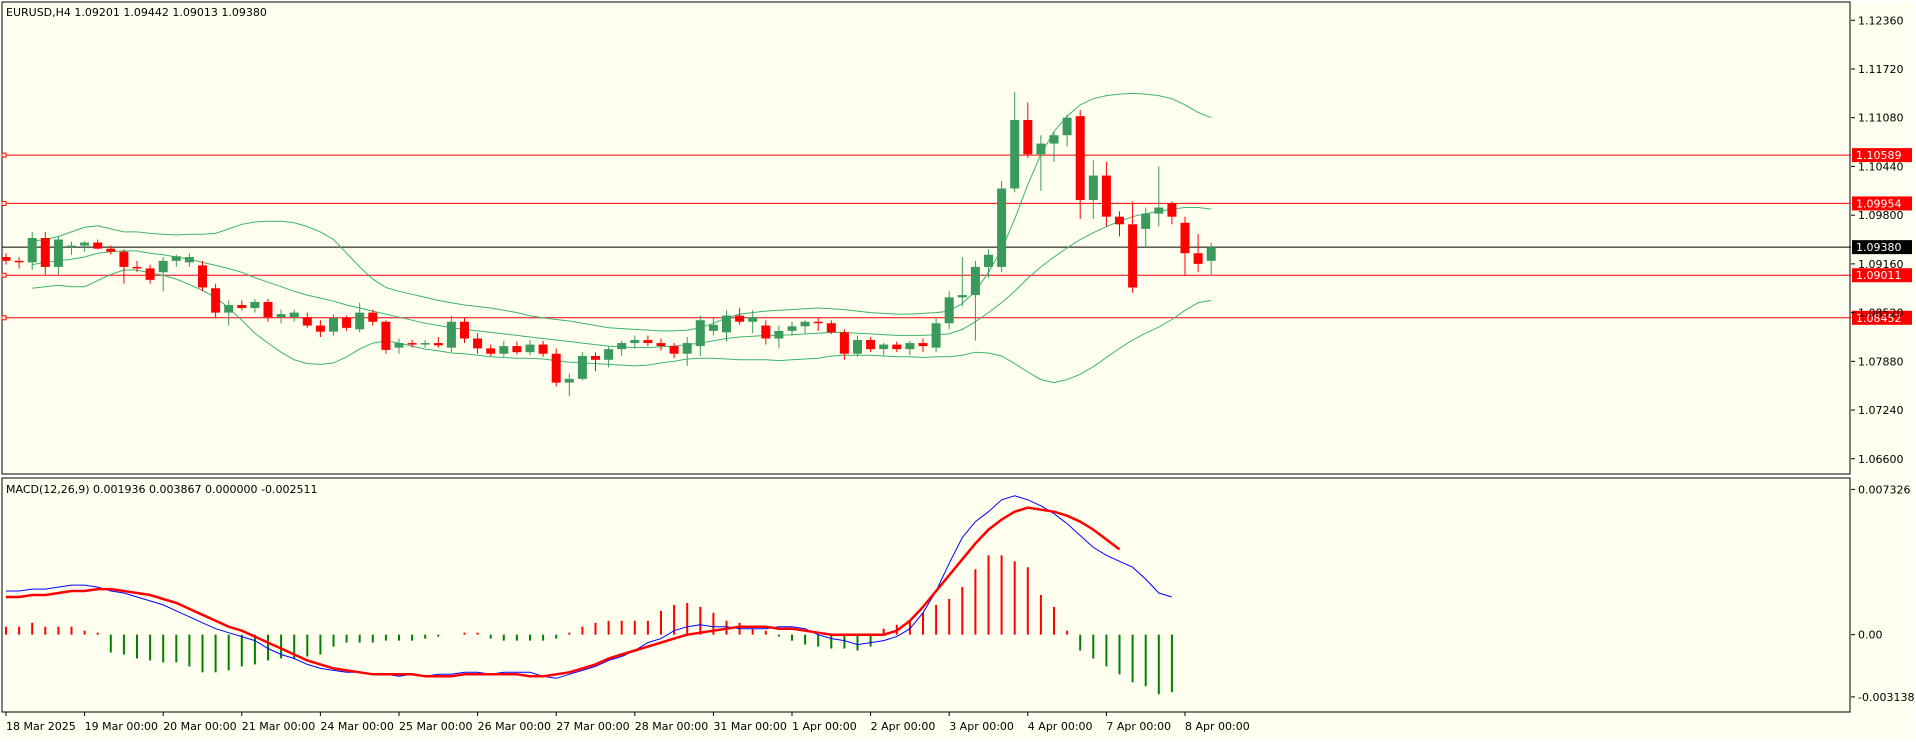 This screenshot has width=1916, height=742. Describe the element at coordinates (1884, 489) in the screenshot. I see `macd-tick-label: 0.007326` at that location.